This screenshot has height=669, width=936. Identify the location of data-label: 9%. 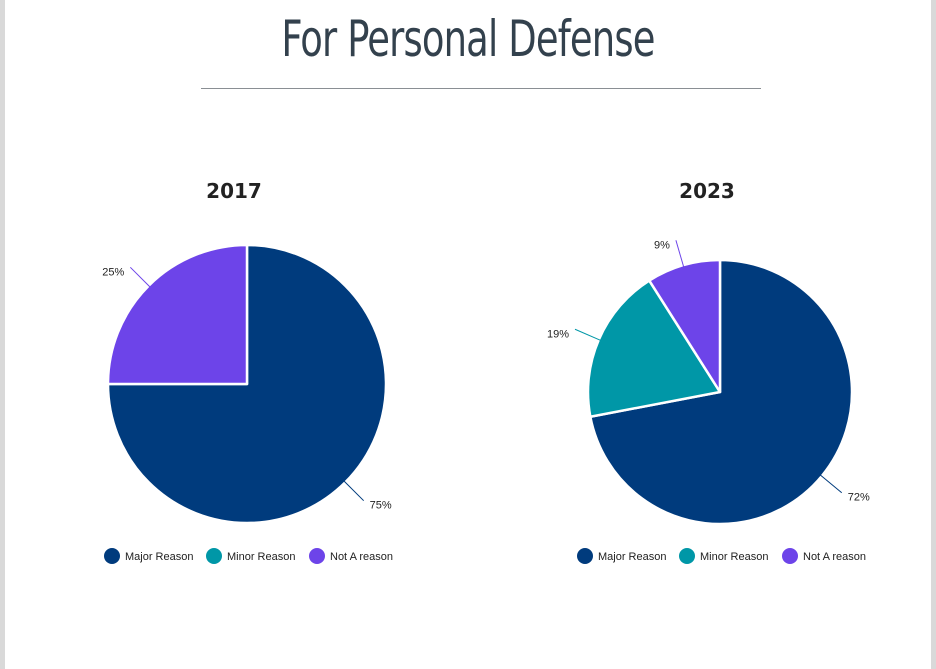
(662, 245).